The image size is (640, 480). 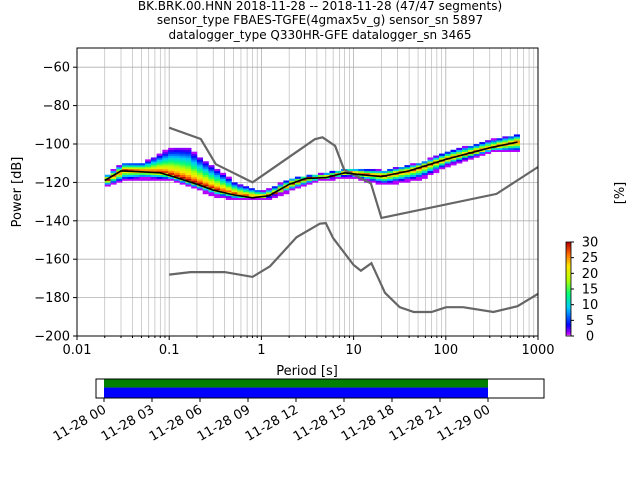 What do you see at coordinates (590, 274) in the screenshot?
I see `colorbar-tick-label: 20` at bounding box center [590, 274].